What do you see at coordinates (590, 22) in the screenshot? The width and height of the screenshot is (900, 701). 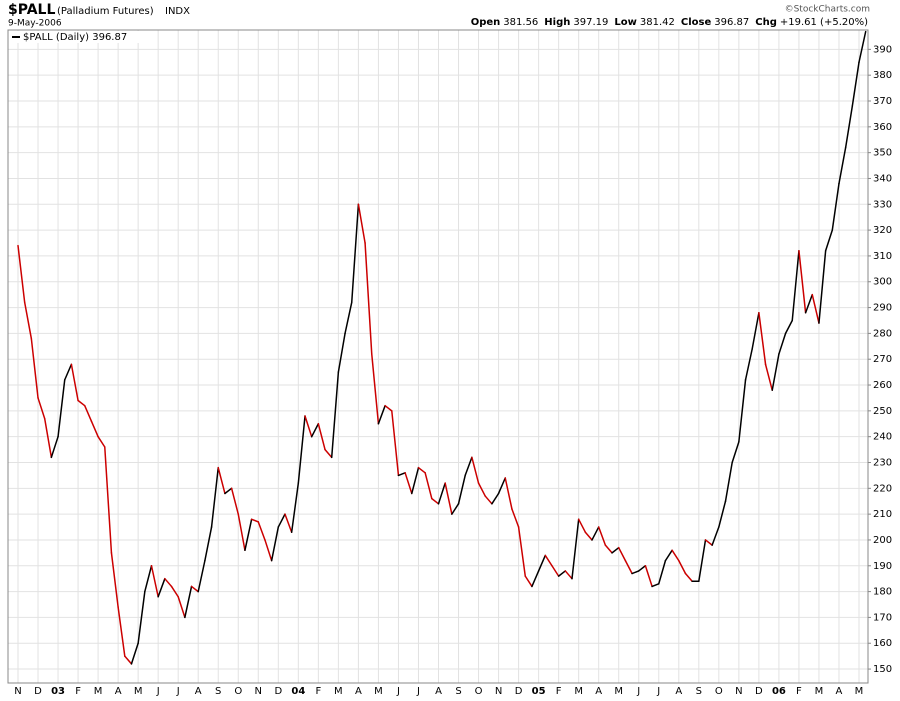 I see `quote-value: 397.19` at bounding box center [590, 22].